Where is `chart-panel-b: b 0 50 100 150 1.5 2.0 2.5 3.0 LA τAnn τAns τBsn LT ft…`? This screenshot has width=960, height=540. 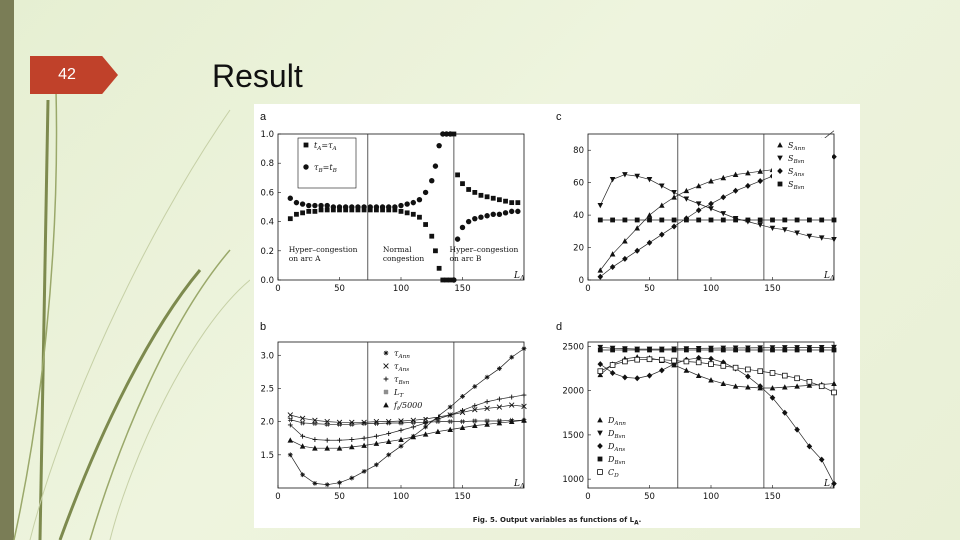
chart-panel-b: b 0 50 100 150 1.5 2.0 2.5 3.0 LA τAnn τAns τBsn LT ft… is located at coordinates (393, 411).